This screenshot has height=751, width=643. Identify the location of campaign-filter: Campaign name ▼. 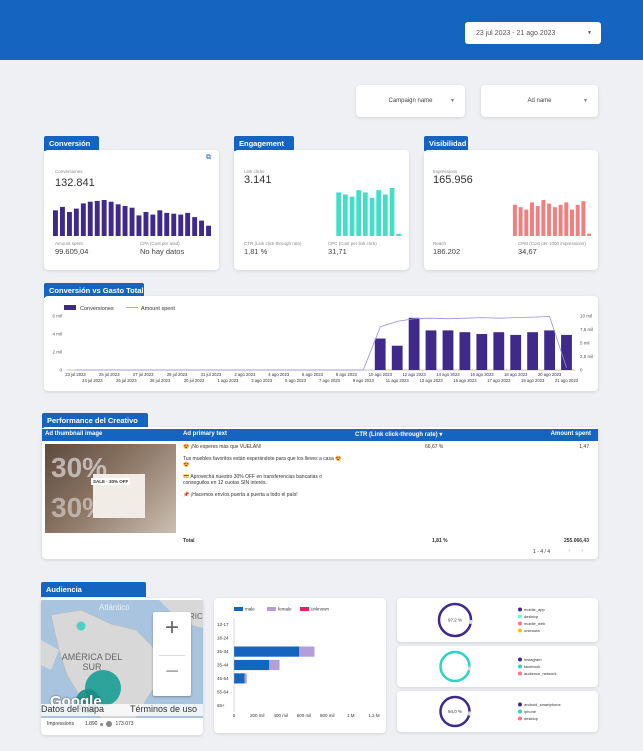
(410, 101).